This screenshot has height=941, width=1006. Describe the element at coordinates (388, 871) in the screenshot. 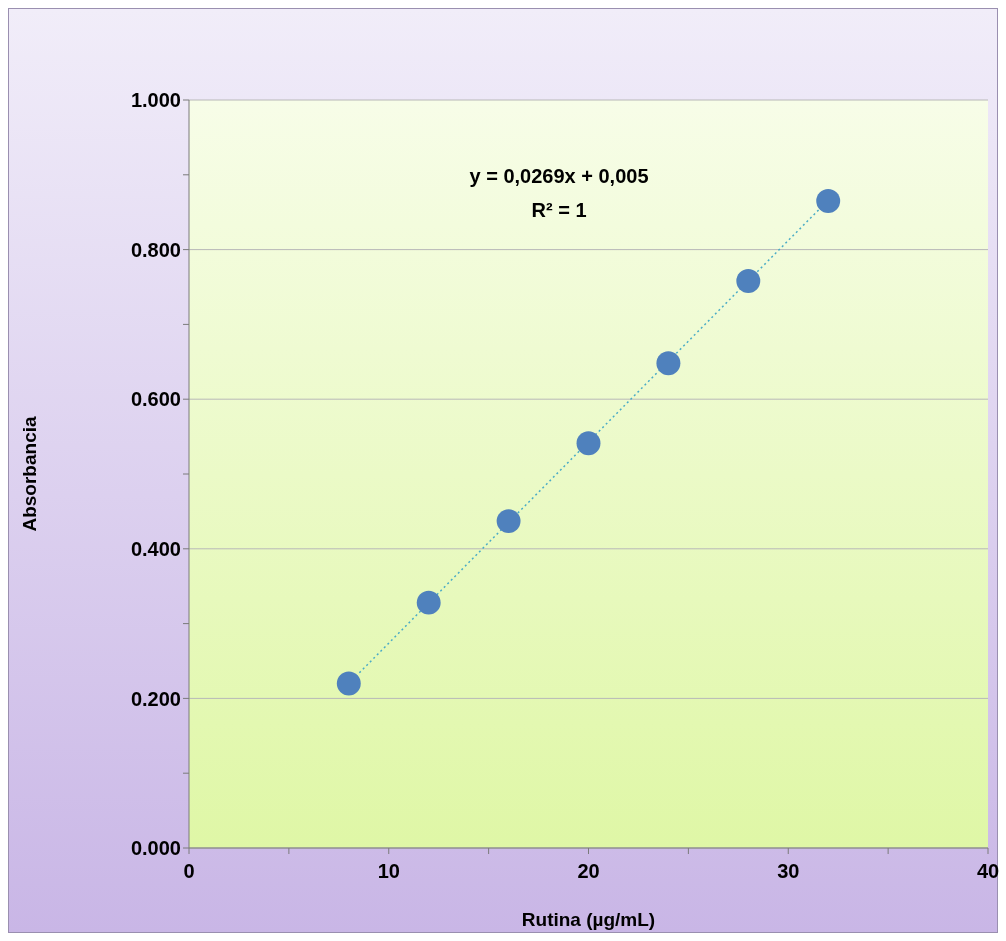

I see `x-tick-label: 10` at that location.